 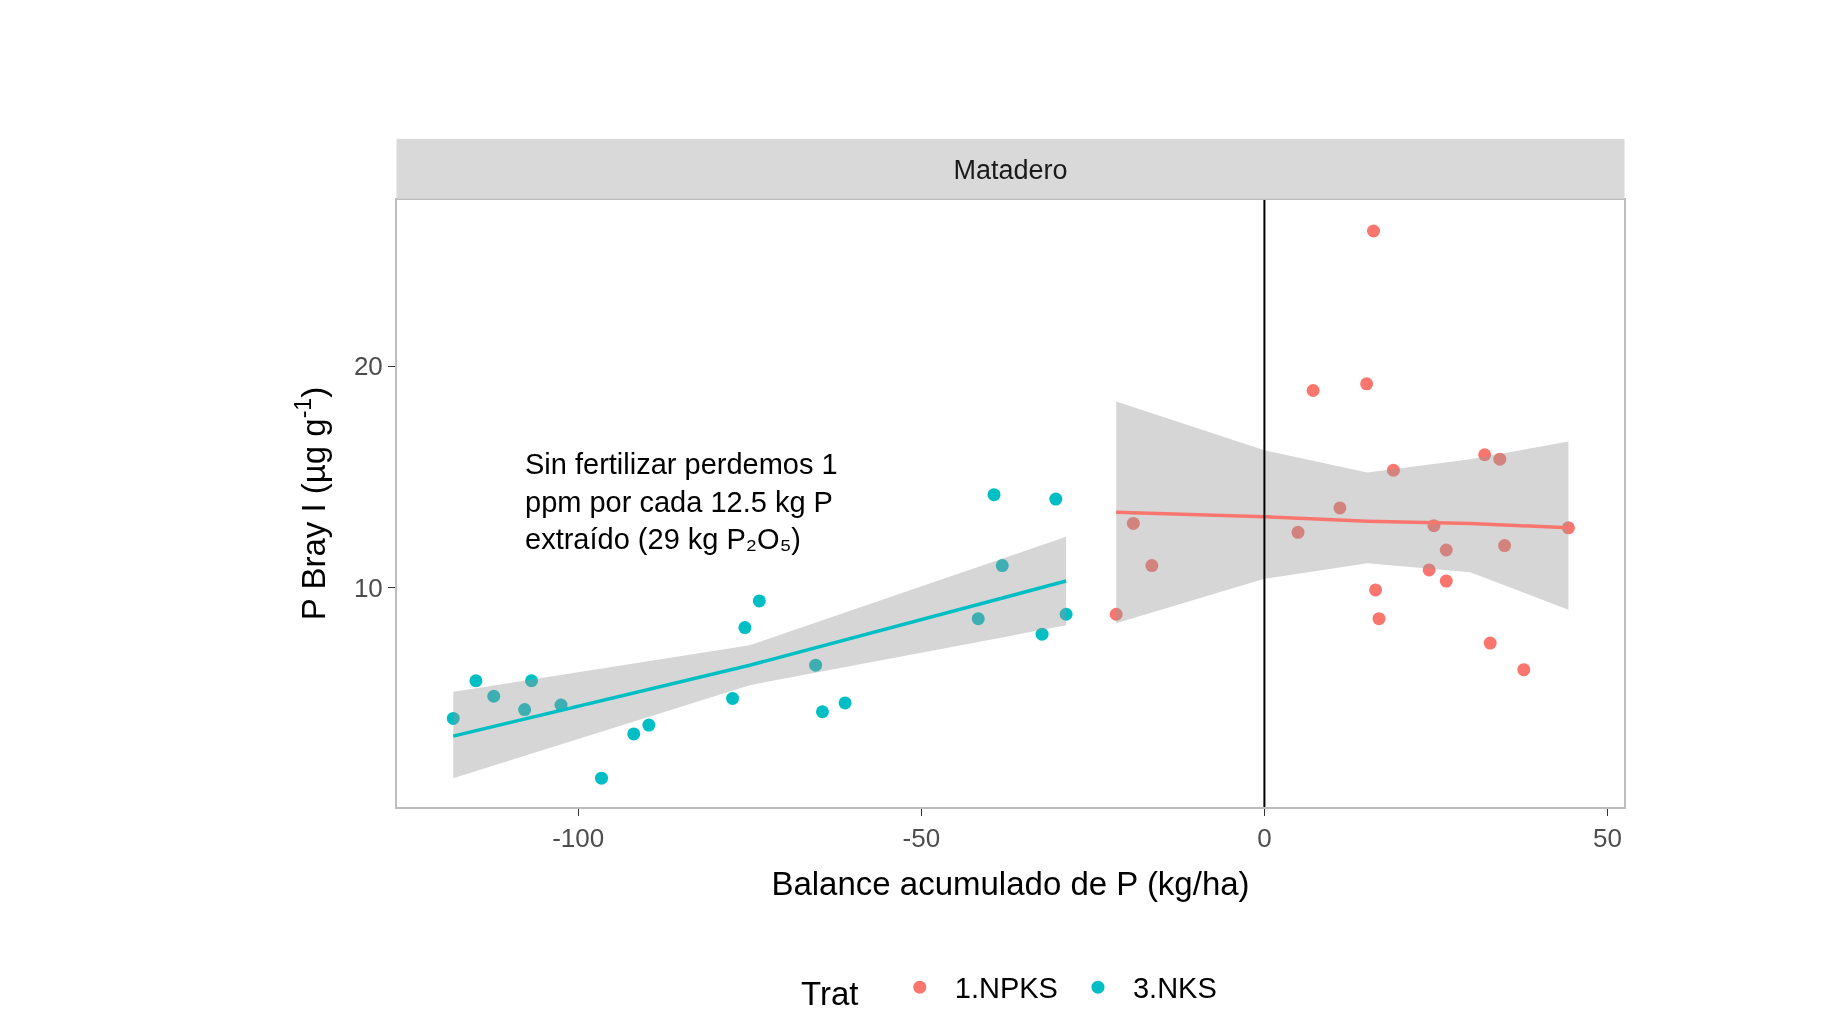 What do you see at coordinates (1264, 838) in the screenshot?
I see `x-tick-label: 0` at bounding box center [1264, 838].